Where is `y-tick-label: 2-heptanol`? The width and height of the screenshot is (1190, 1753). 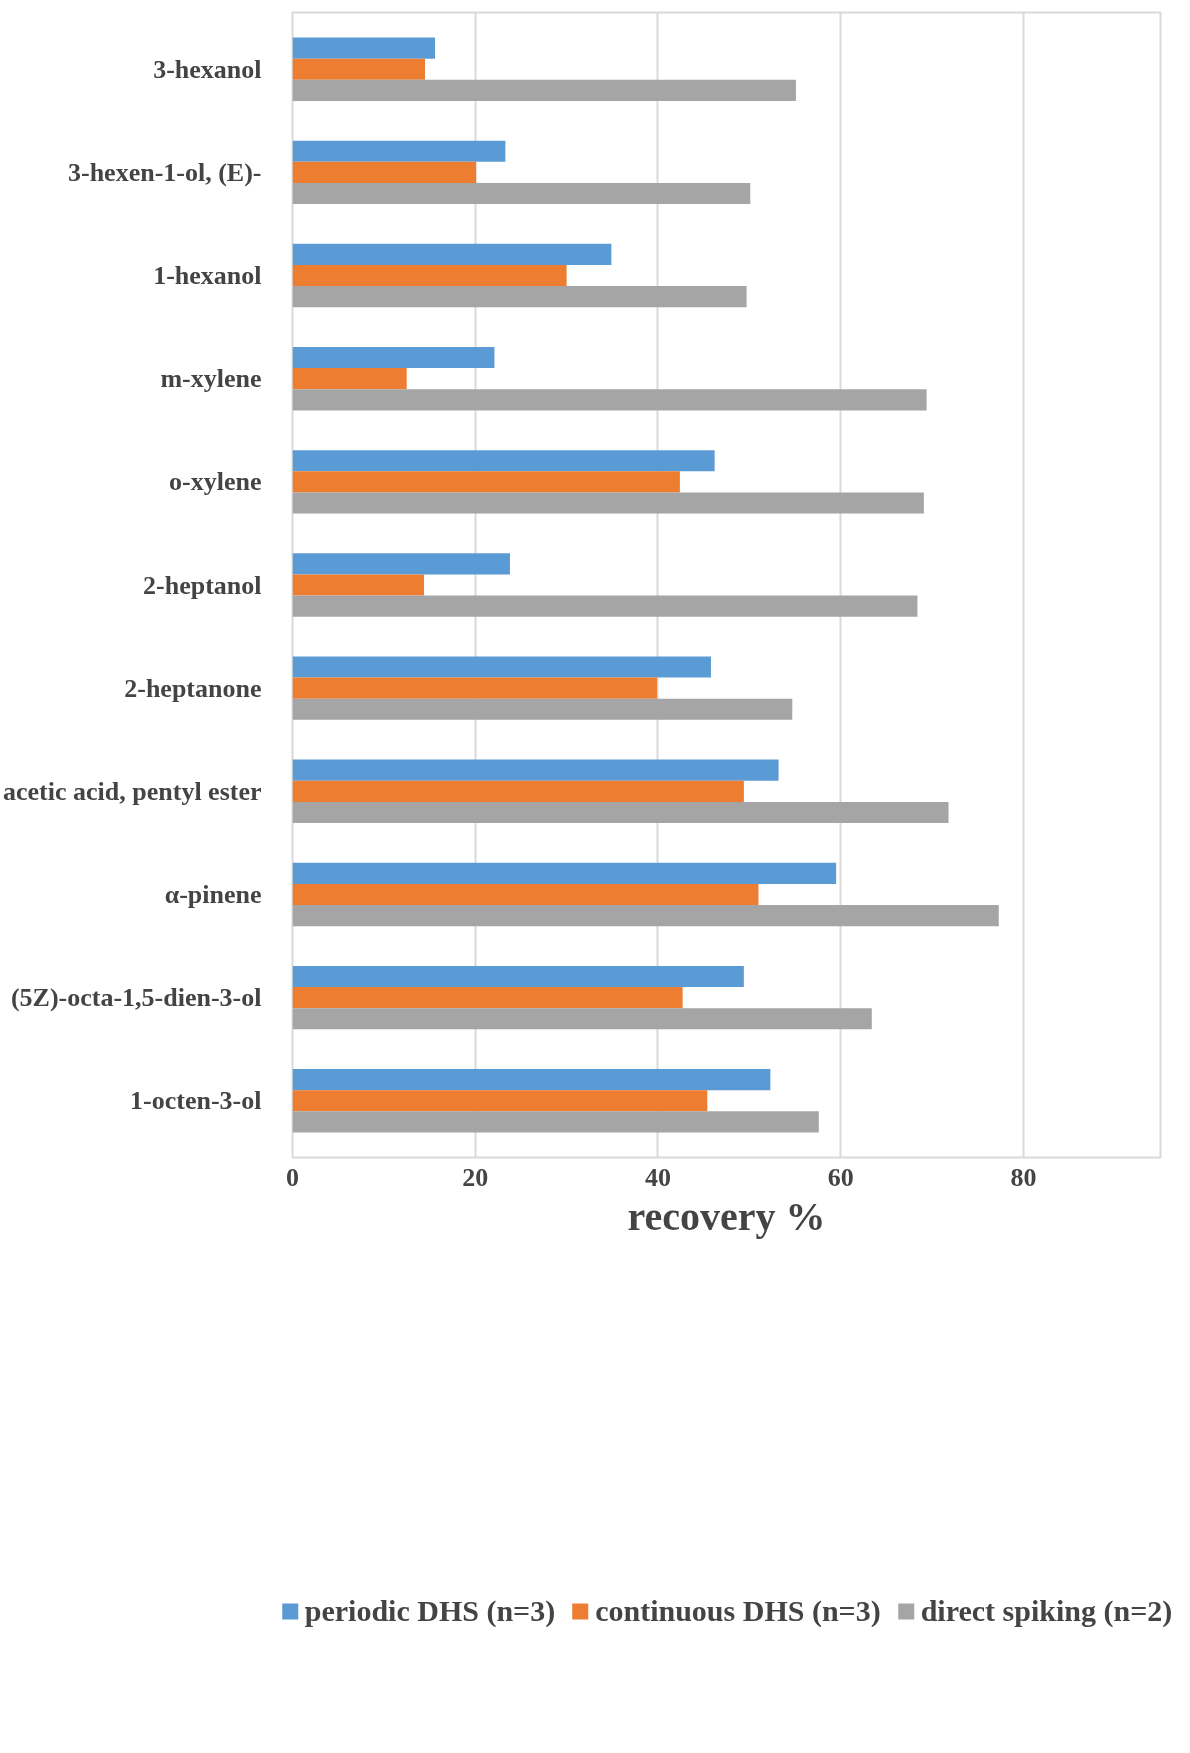
y-tick-label: 2-heptanol is located at coordinates (202, 585).